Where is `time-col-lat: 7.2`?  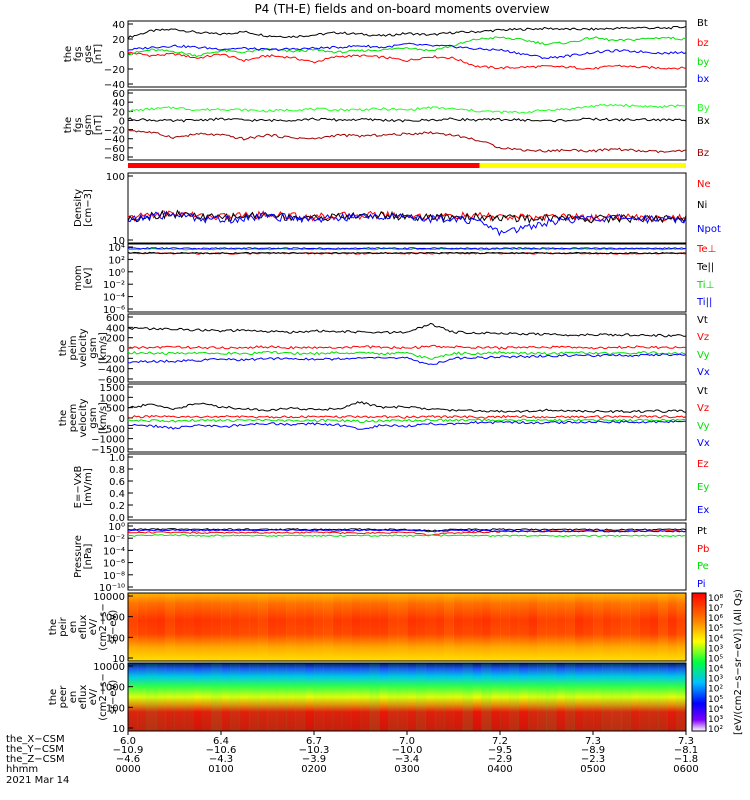
time-col-lat: 7.2 is located at coordinates (500, 741).